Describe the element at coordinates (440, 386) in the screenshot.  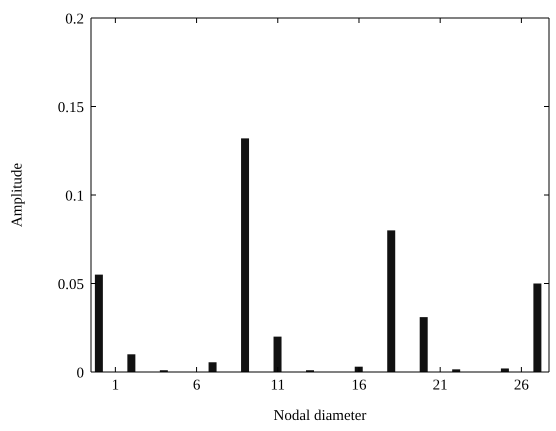
I see `x-tick-label: 21` at that location.